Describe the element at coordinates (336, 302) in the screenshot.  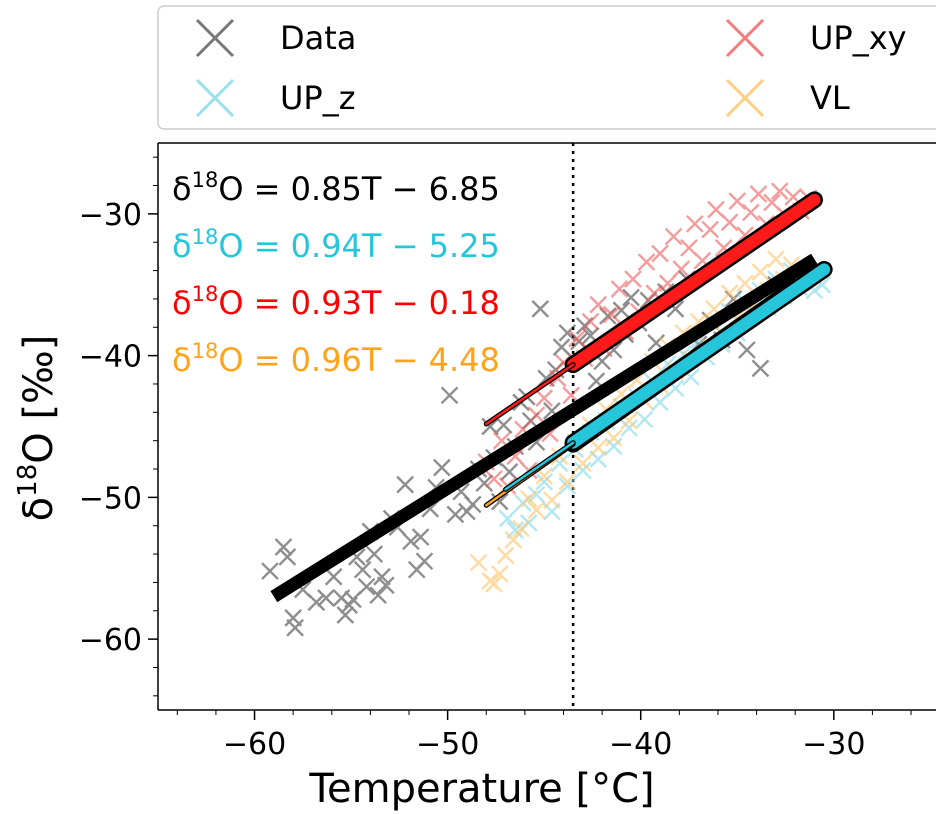
I see `fit-equation: δ18O = 0.93T − 0.18` at that location.